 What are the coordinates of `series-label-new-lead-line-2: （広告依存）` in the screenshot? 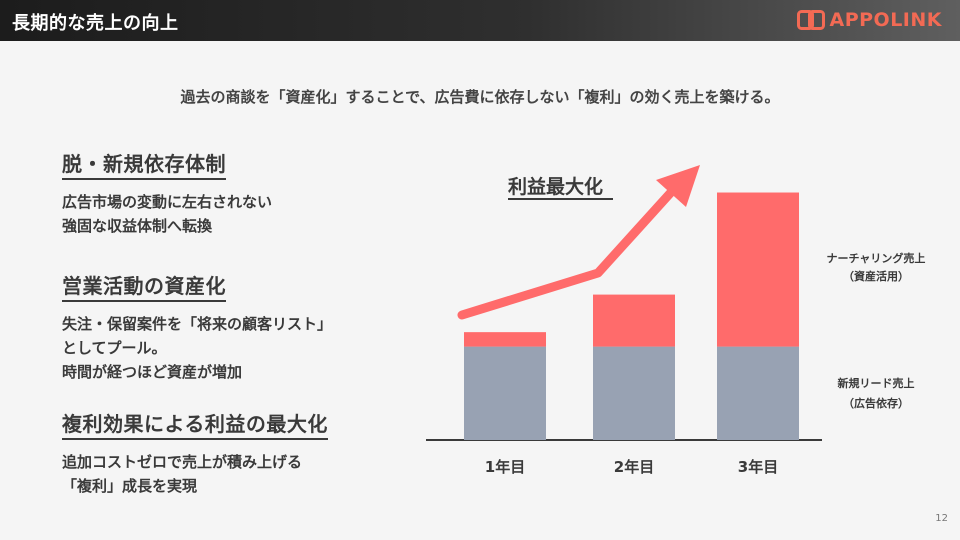 It's located at (876, 403).